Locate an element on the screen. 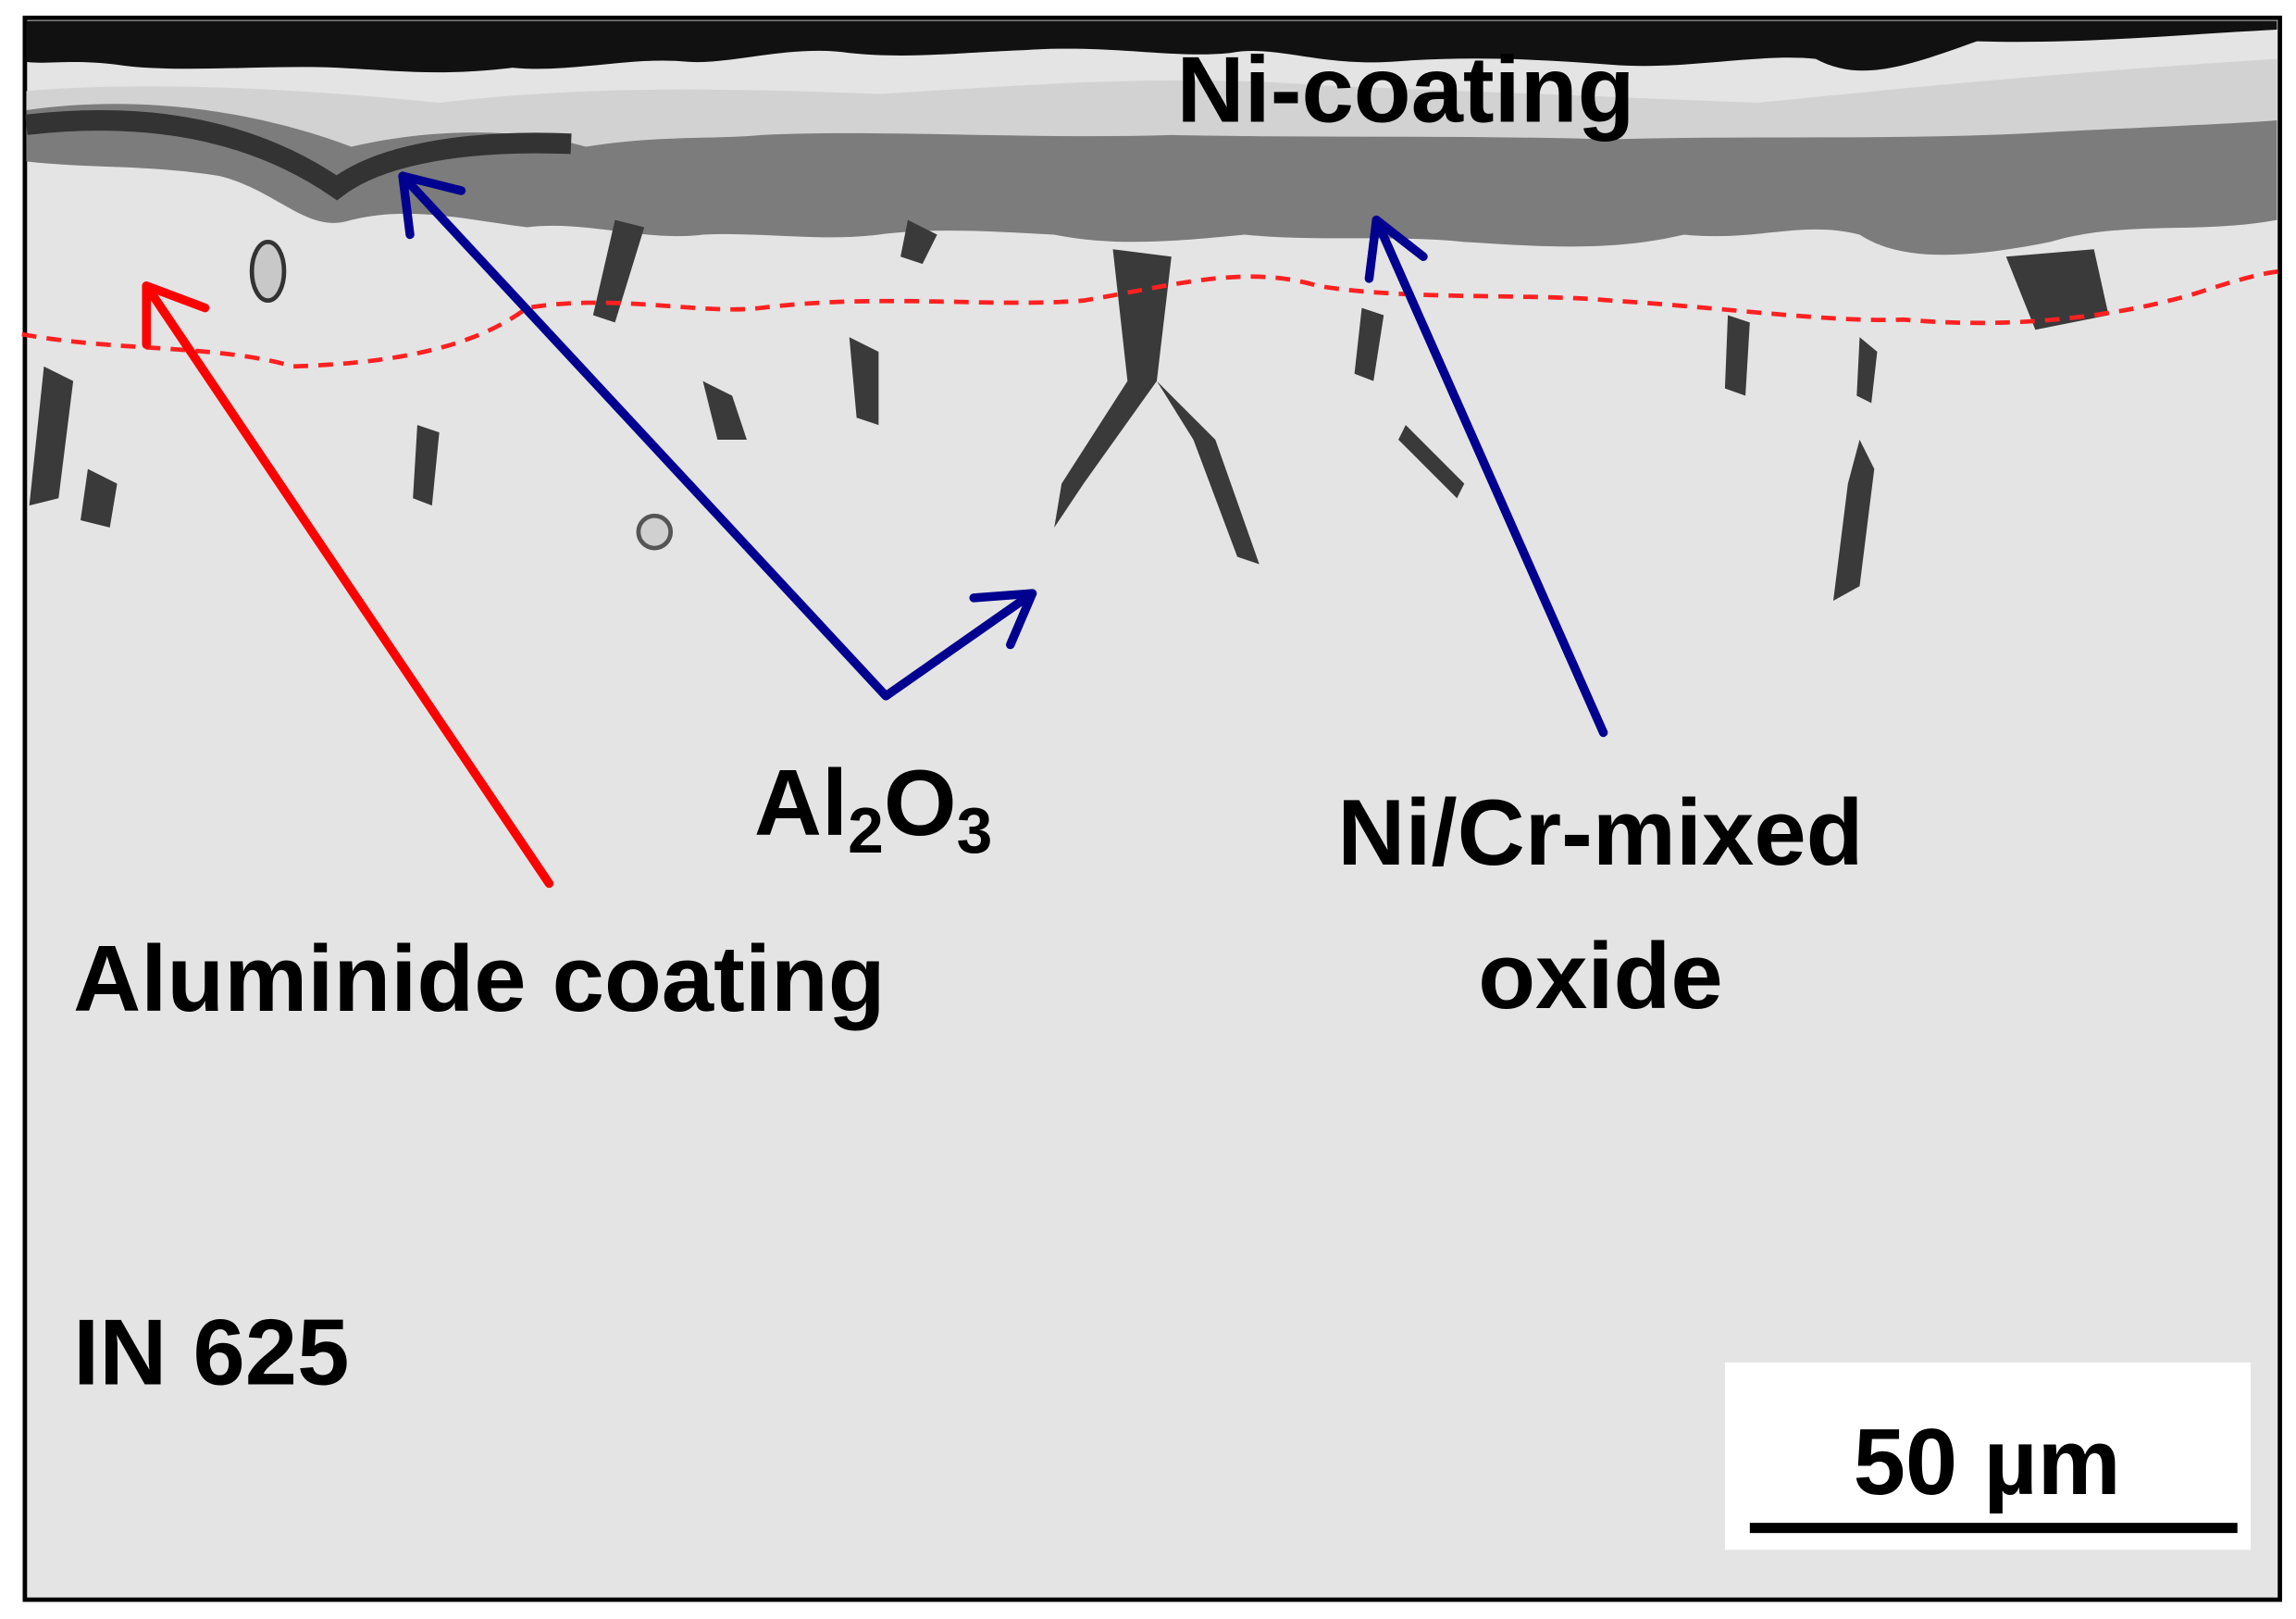 The width and height of the screenshot is (2296, 1619). scale-bar-label: 50 µm is located at coordinates (1988, 1462).